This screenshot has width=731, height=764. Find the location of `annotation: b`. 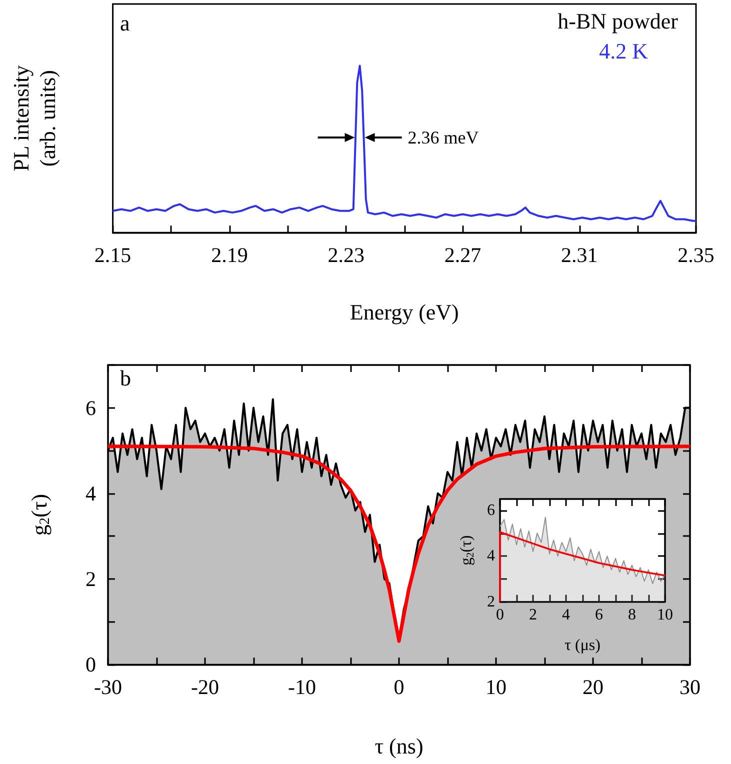

annotation: b is located at coordinates (125, 378).